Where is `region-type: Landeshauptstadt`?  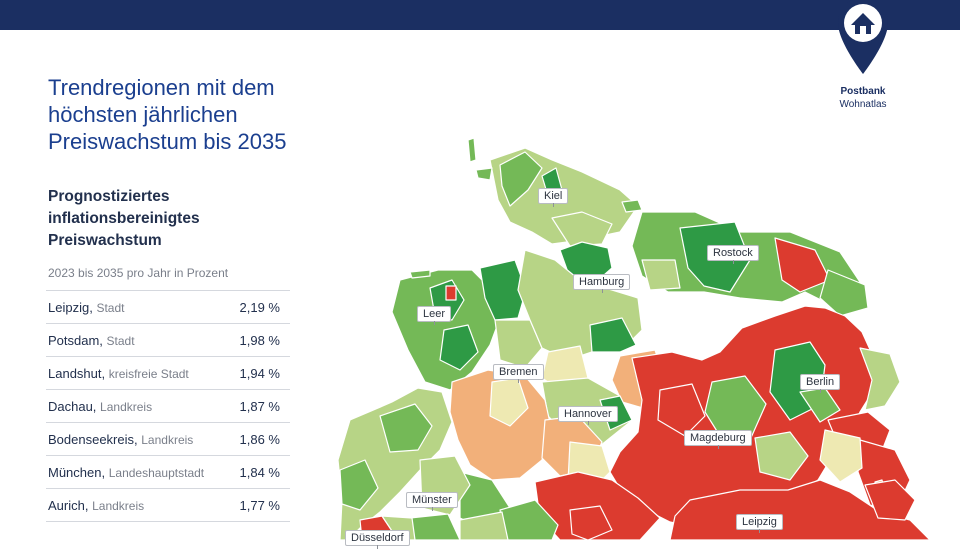
region-type: Landeshauptstadt is located at coordinates (156, 473).